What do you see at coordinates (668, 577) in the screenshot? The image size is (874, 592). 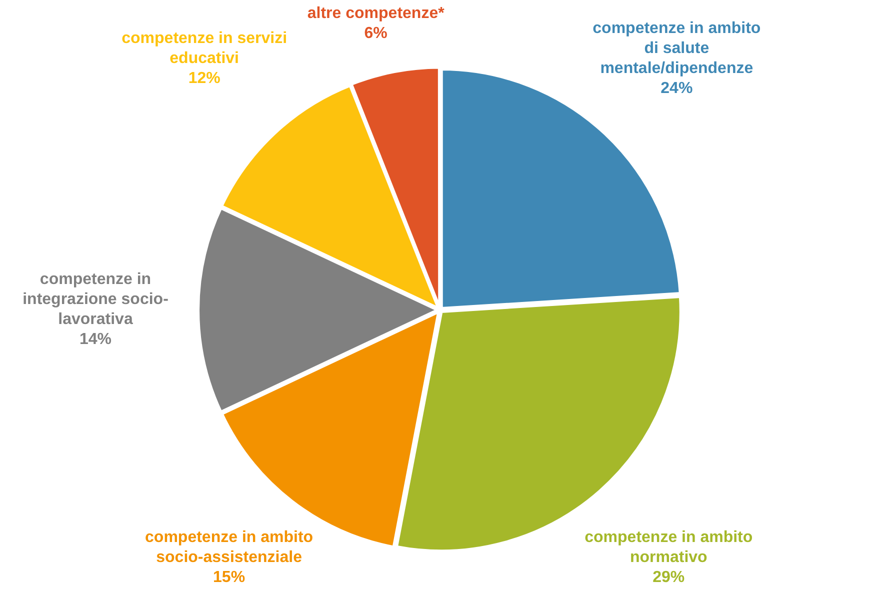 I see `data-label: 29%` at bounding box center [668, 577].